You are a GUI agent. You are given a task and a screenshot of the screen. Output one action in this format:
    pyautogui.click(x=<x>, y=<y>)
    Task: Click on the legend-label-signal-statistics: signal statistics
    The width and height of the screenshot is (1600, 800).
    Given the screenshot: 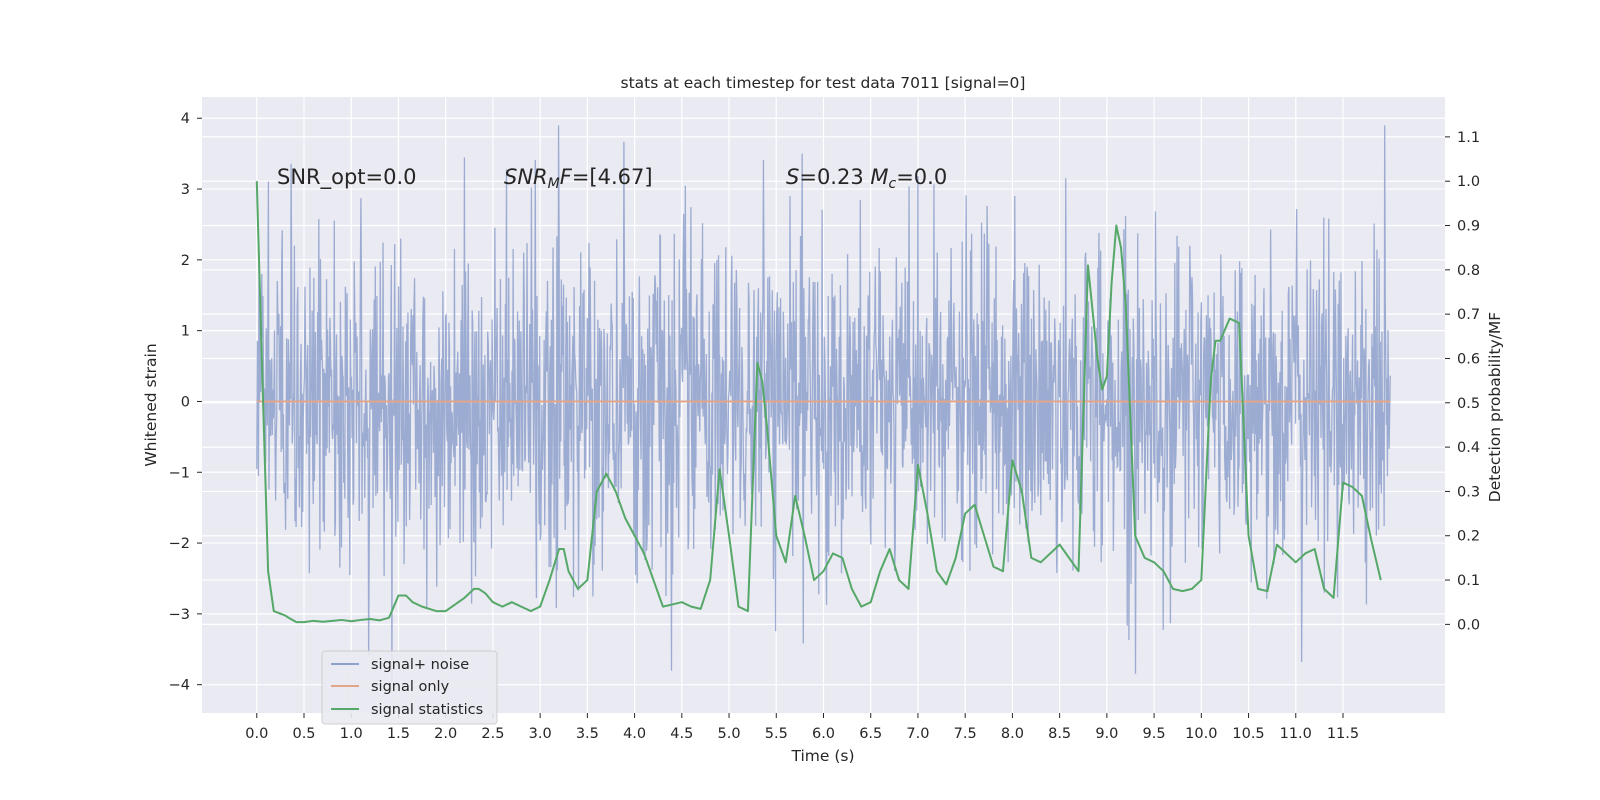 What is the action you would take?
    pyautogui.click(x=427, y=710)
    